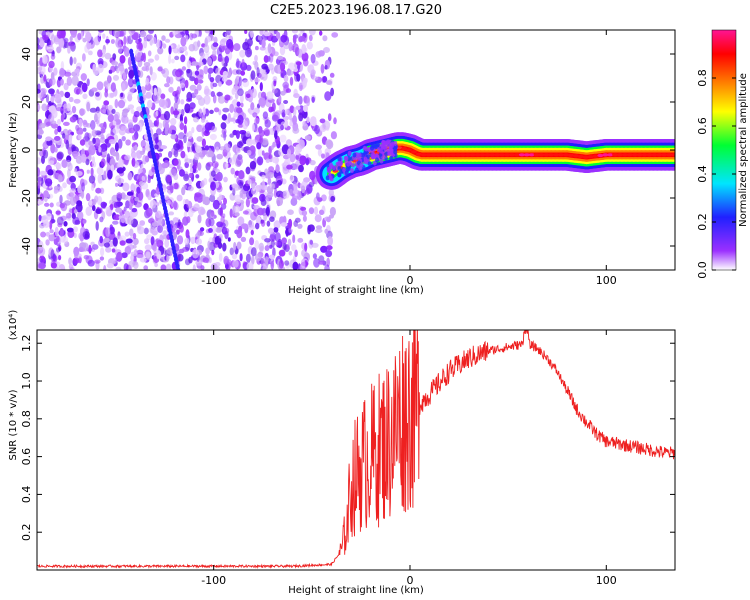  What do you see at coordinates (409, 580) in the screenshot?
I see `x-tick-label: 0` at bounding box center [409, 580].